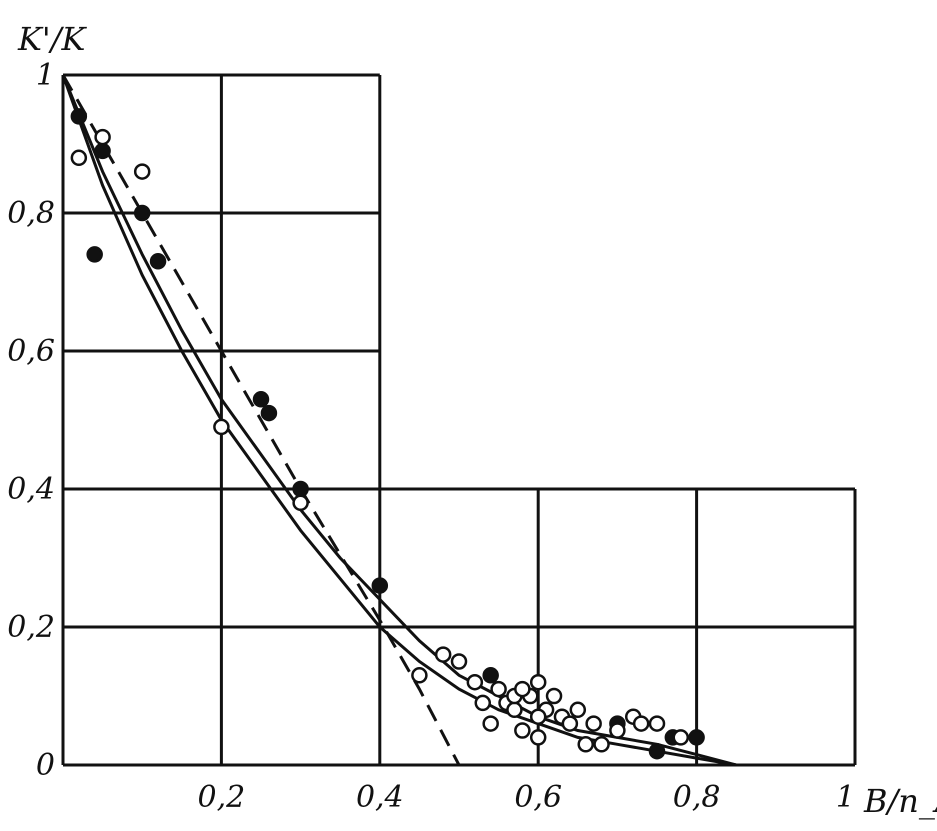 Image resolution: width=937 pixels, height=831 pixels. Describe the element at coordinates (697, 797) in the screenshot. I see `x-tick-label: 0,8` at that location.